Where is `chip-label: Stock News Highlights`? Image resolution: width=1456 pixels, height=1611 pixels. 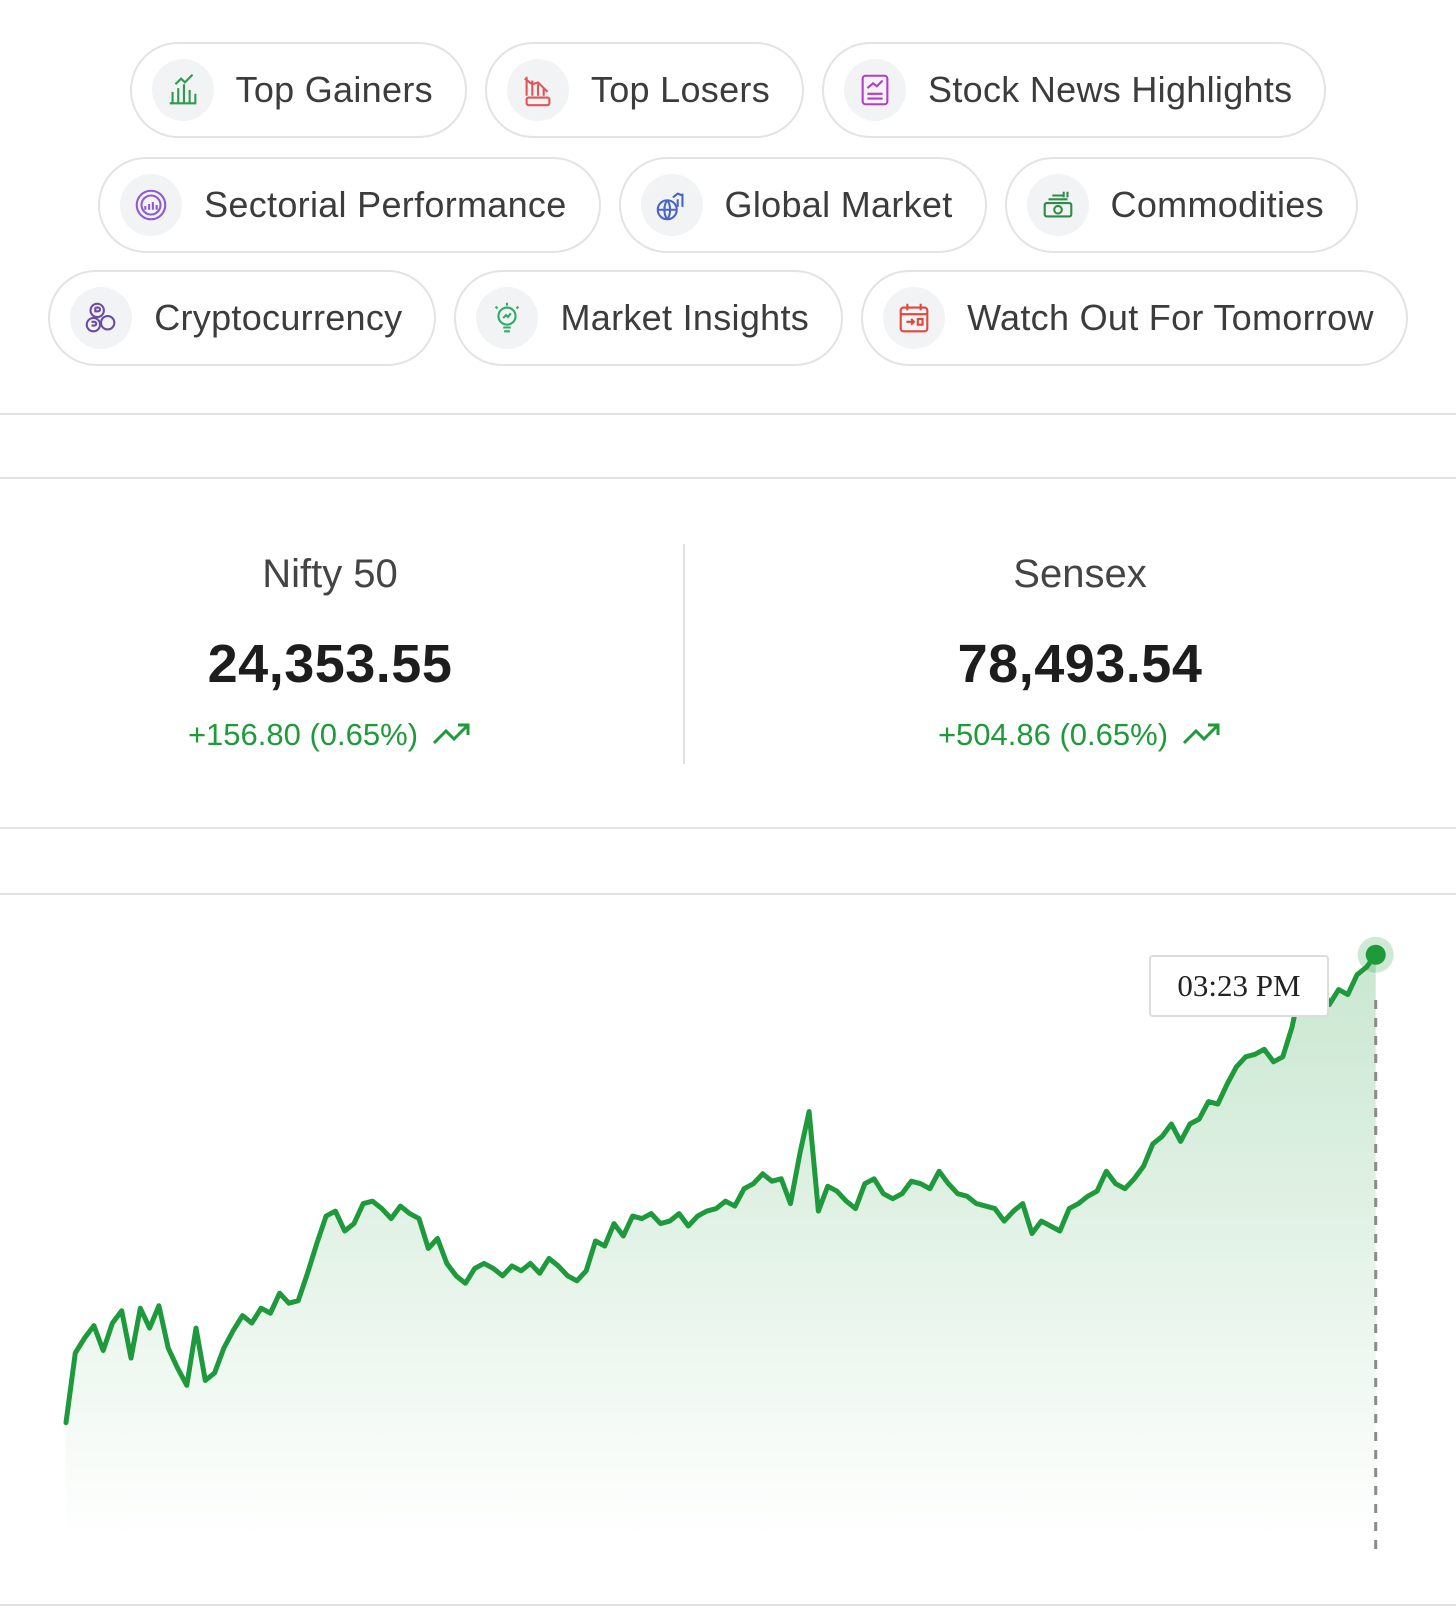
chip-label: Stock News Highlights is located at coordinates (1110, 89).